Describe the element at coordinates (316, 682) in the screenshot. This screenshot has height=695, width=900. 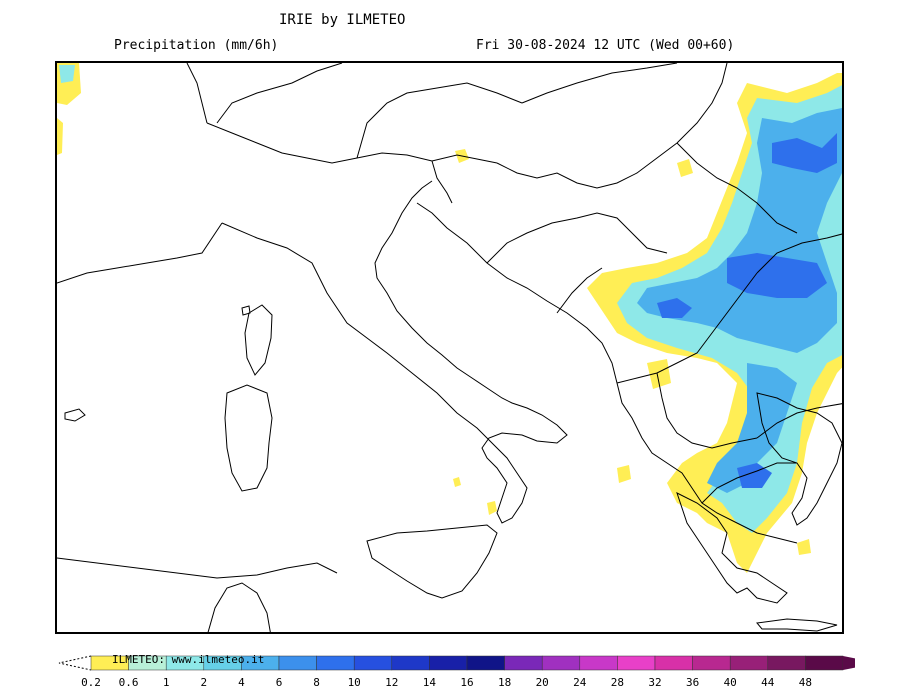
I see `colorbar-tick-label: 8` at that location.